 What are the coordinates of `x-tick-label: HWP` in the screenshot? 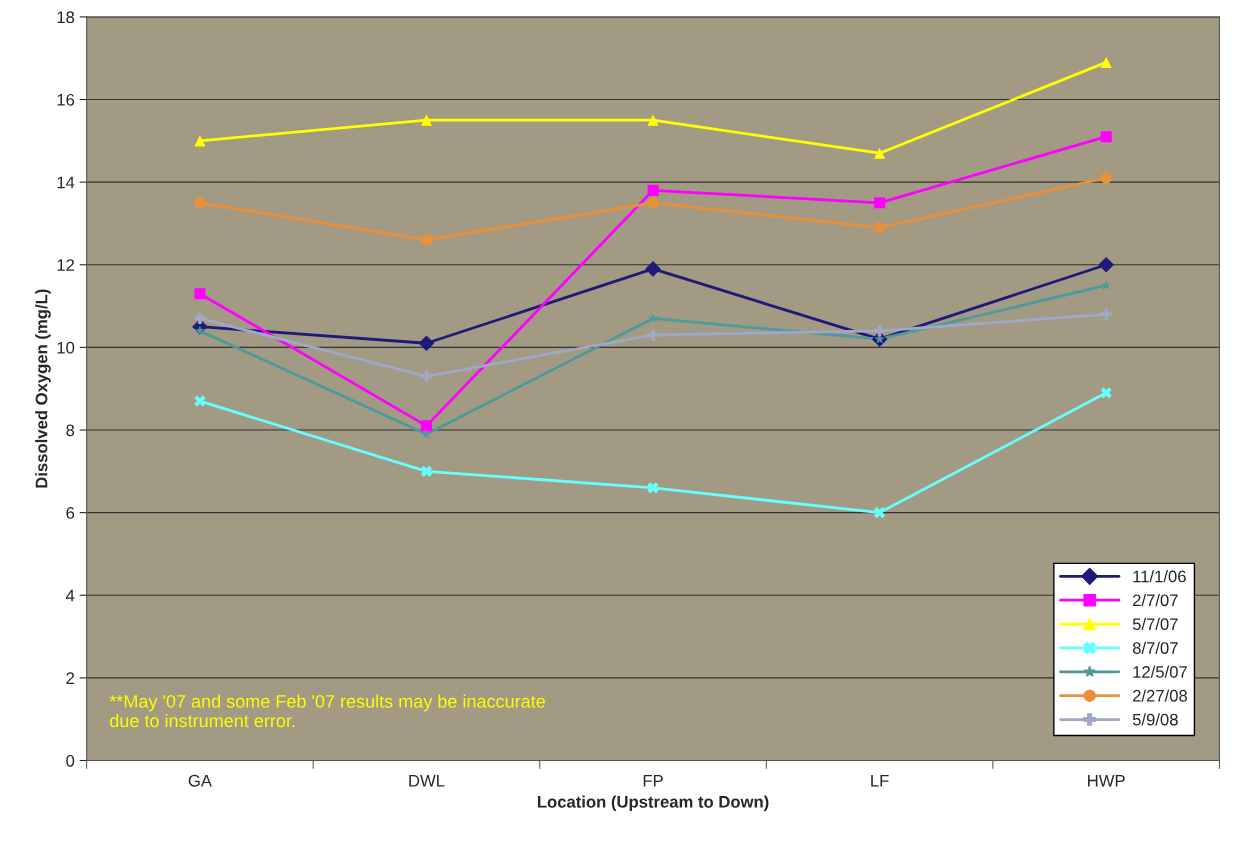 It's located at (1106, 781).